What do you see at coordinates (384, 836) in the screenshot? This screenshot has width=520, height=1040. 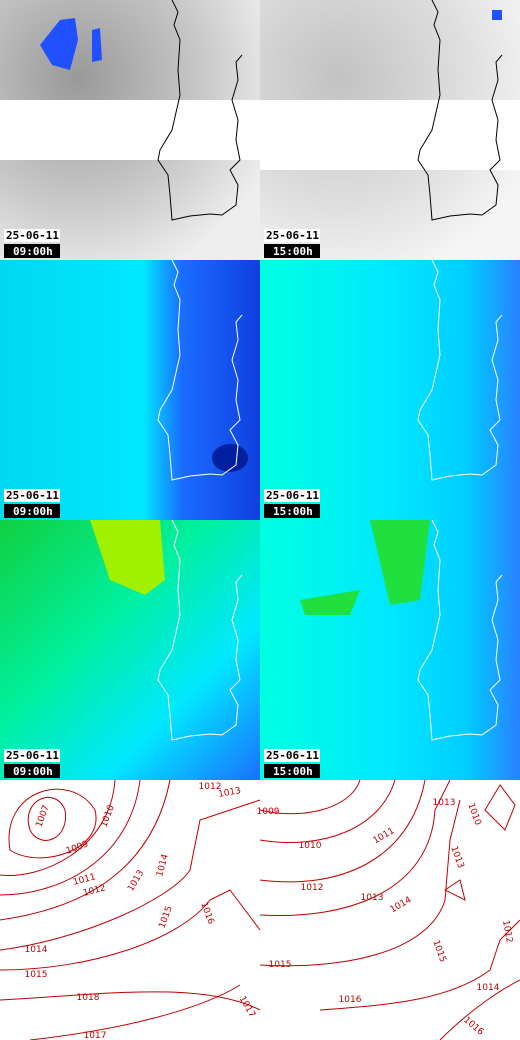 I see `isobar-label: 1011` at bounding box center [384, 836].